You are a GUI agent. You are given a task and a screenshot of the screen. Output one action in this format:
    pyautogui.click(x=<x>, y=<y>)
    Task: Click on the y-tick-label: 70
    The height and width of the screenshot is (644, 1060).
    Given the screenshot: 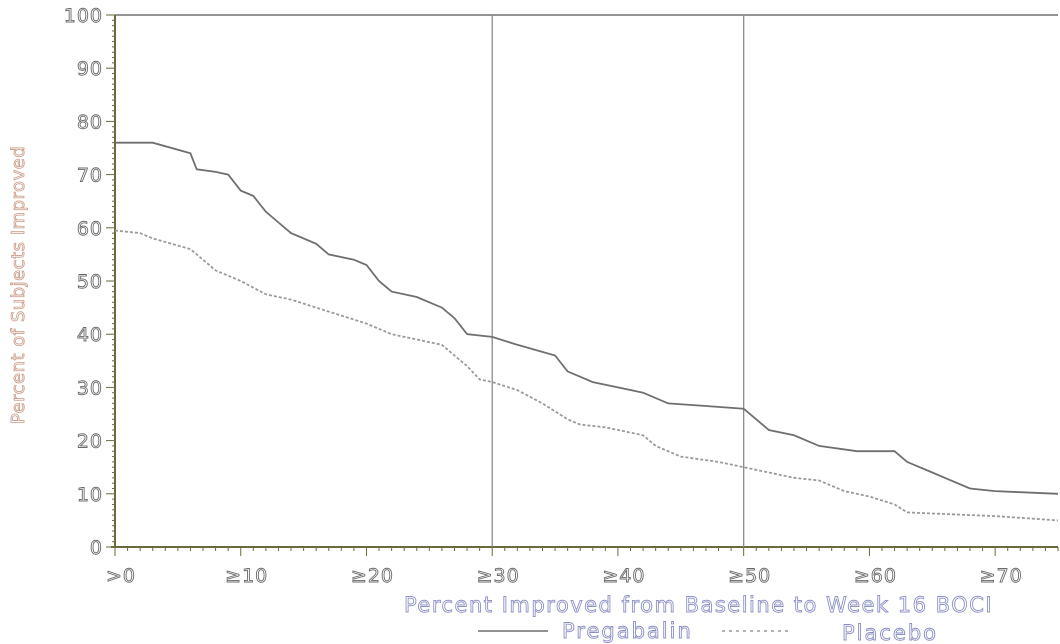 What is the action you would take?
    pyautogui.click(x=90, y=176)
    